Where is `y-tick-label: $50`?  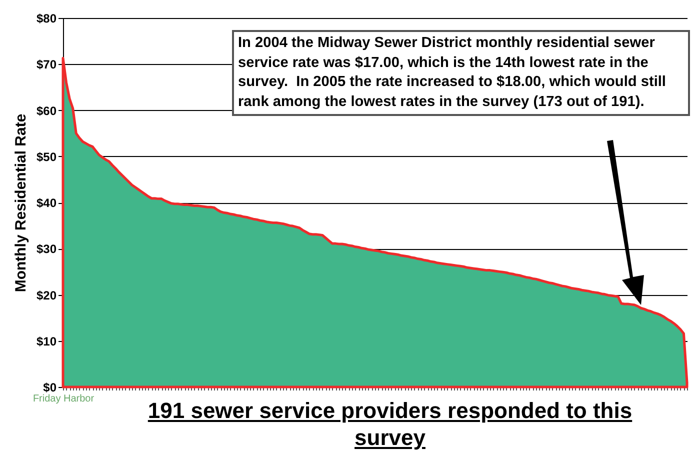 y-tick-label: $50 is located at coordinates (46, 157).